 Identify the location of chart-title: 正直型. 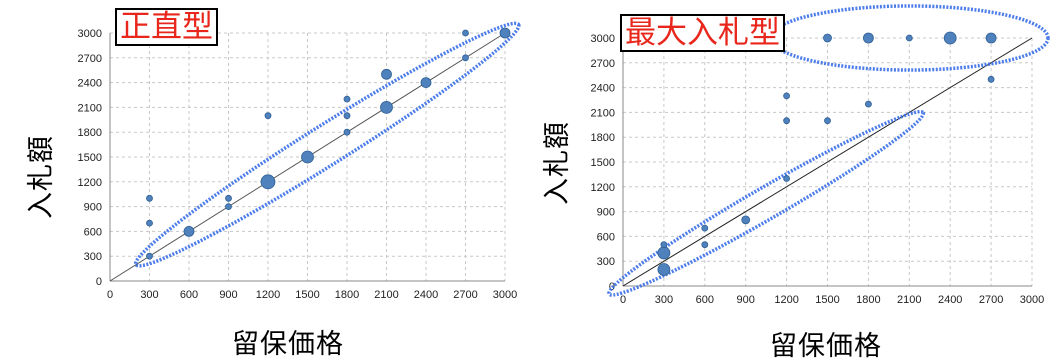
(166, 27).